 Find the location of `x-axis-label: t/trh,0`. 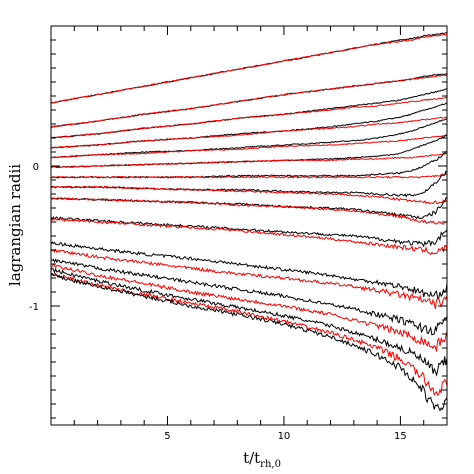

x-axis-label: t/trh,0 is located at coordinates (262, 459).